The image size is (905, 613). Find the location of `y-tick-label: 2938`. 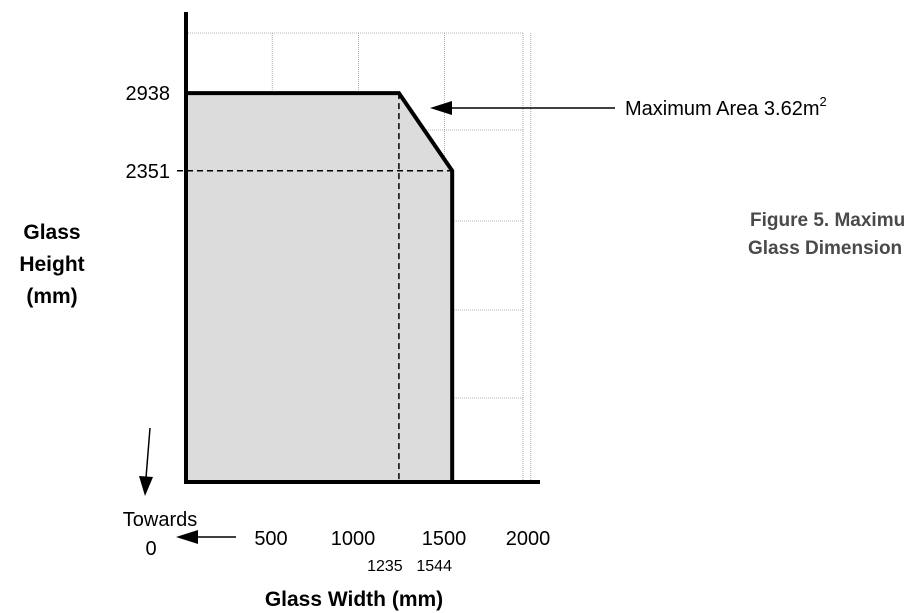

y-tick-label: 2938 is located at coordinates (148, 94).